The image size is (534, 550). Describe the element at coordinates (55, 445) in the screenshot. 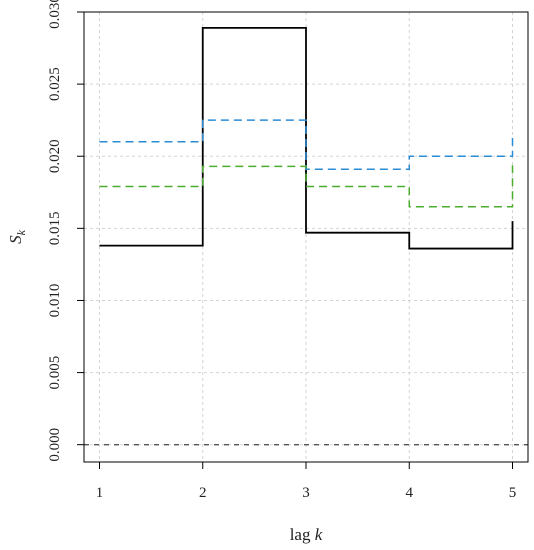

I see `y-tick-label: 0.000` at that location.